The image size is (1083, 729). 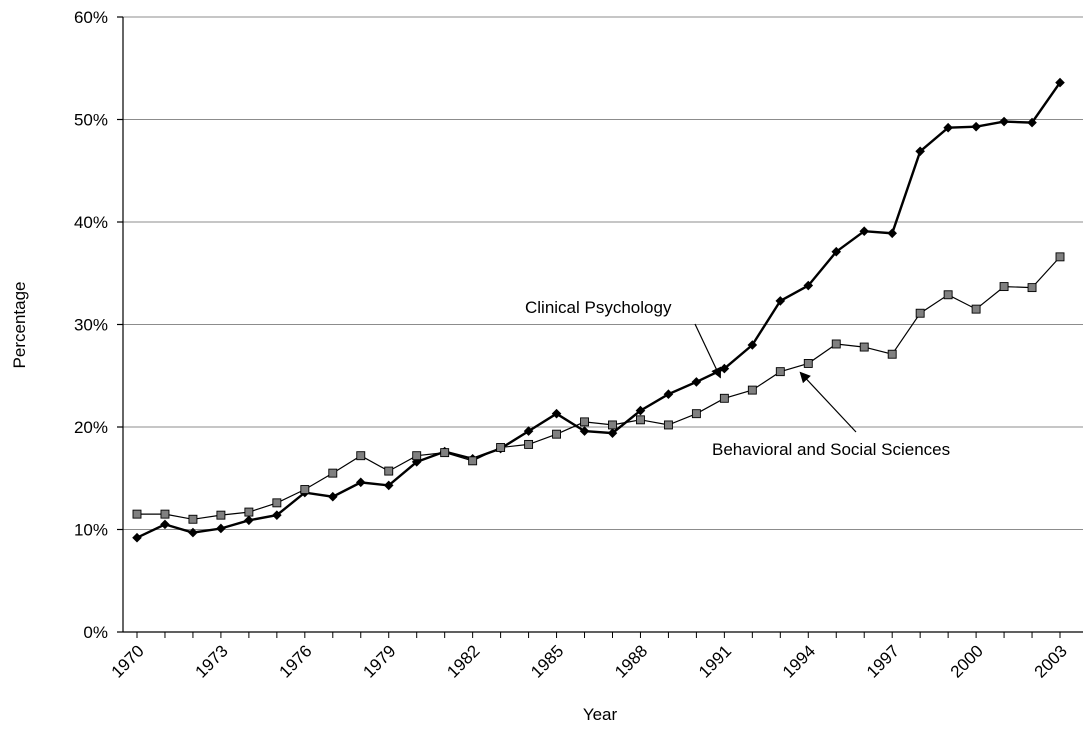 I want to click on y-tick-label: 40%, so click(x=91, y=222).